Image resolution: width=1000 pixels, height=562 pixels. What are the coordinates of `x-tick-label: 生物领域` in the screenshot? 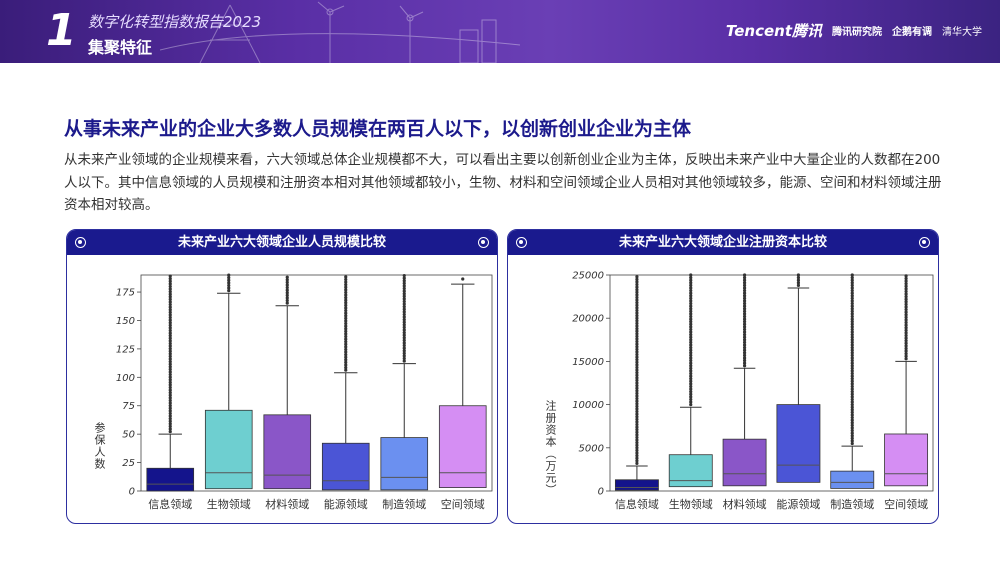 It's located at (229, 504).